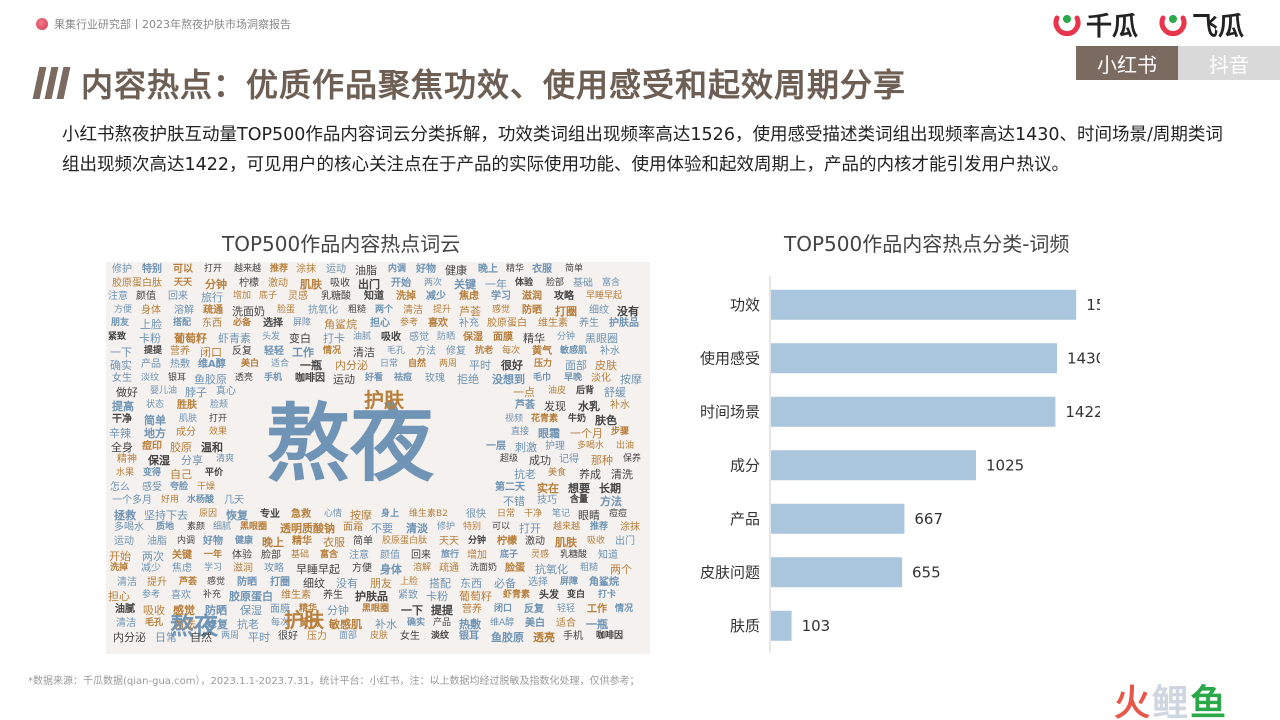  I want to click on cloud-word: 参考, so click(409, 323).